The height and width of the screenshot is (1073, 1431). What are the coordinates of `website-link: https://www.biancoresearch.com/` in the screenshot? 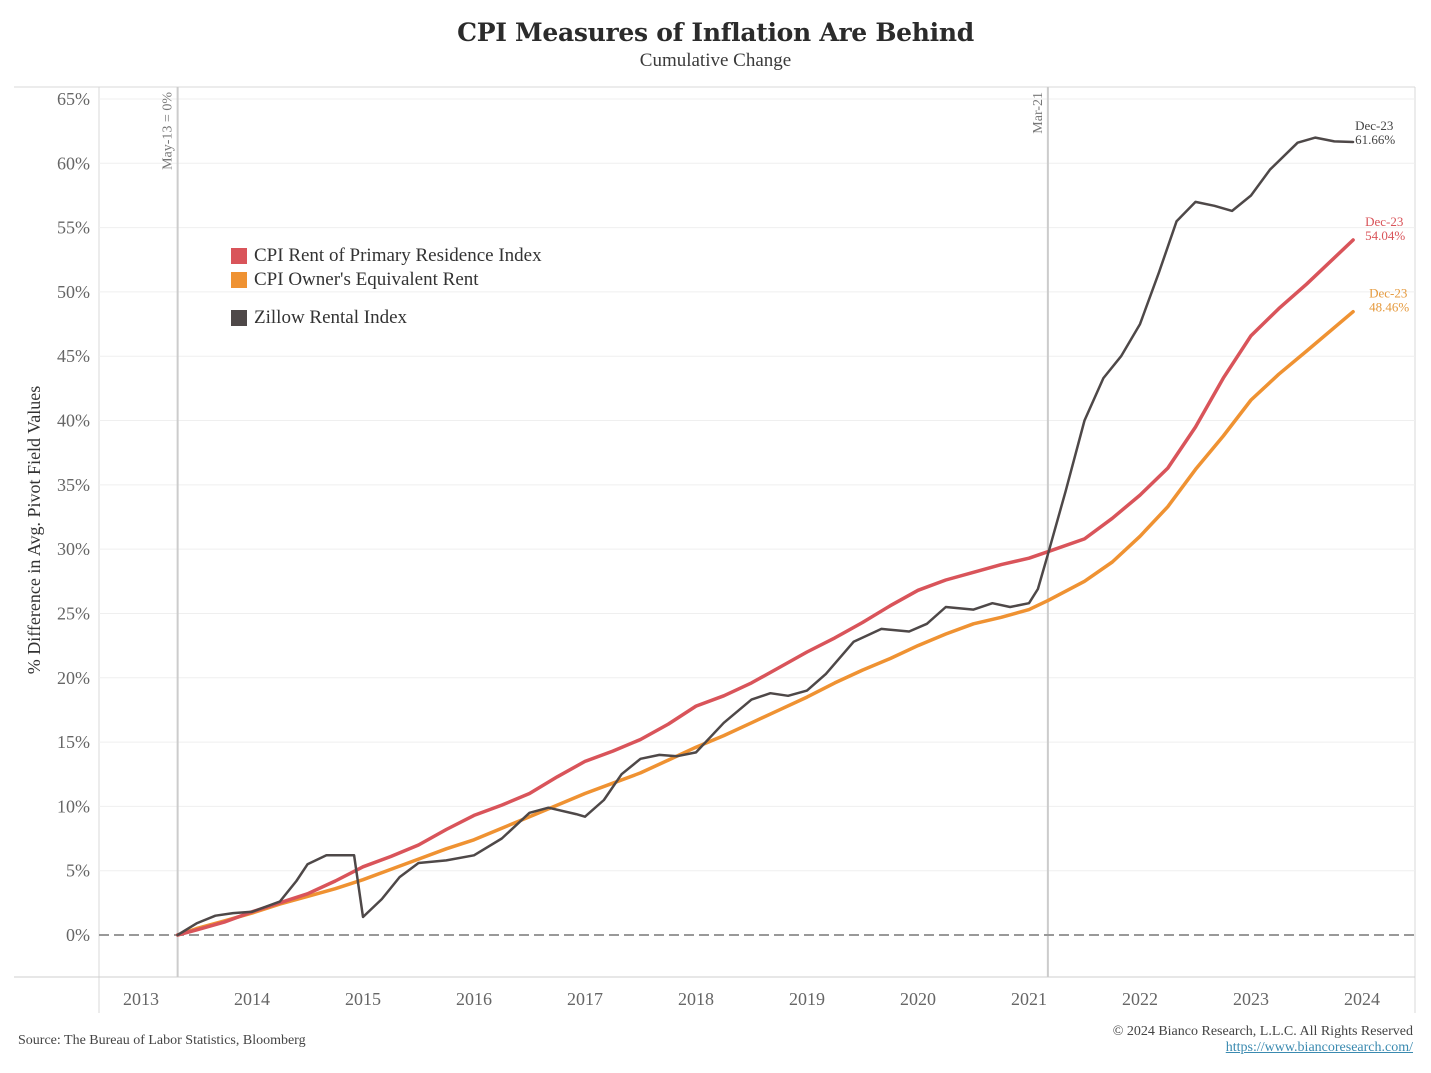 It's located at (1319, 1047).